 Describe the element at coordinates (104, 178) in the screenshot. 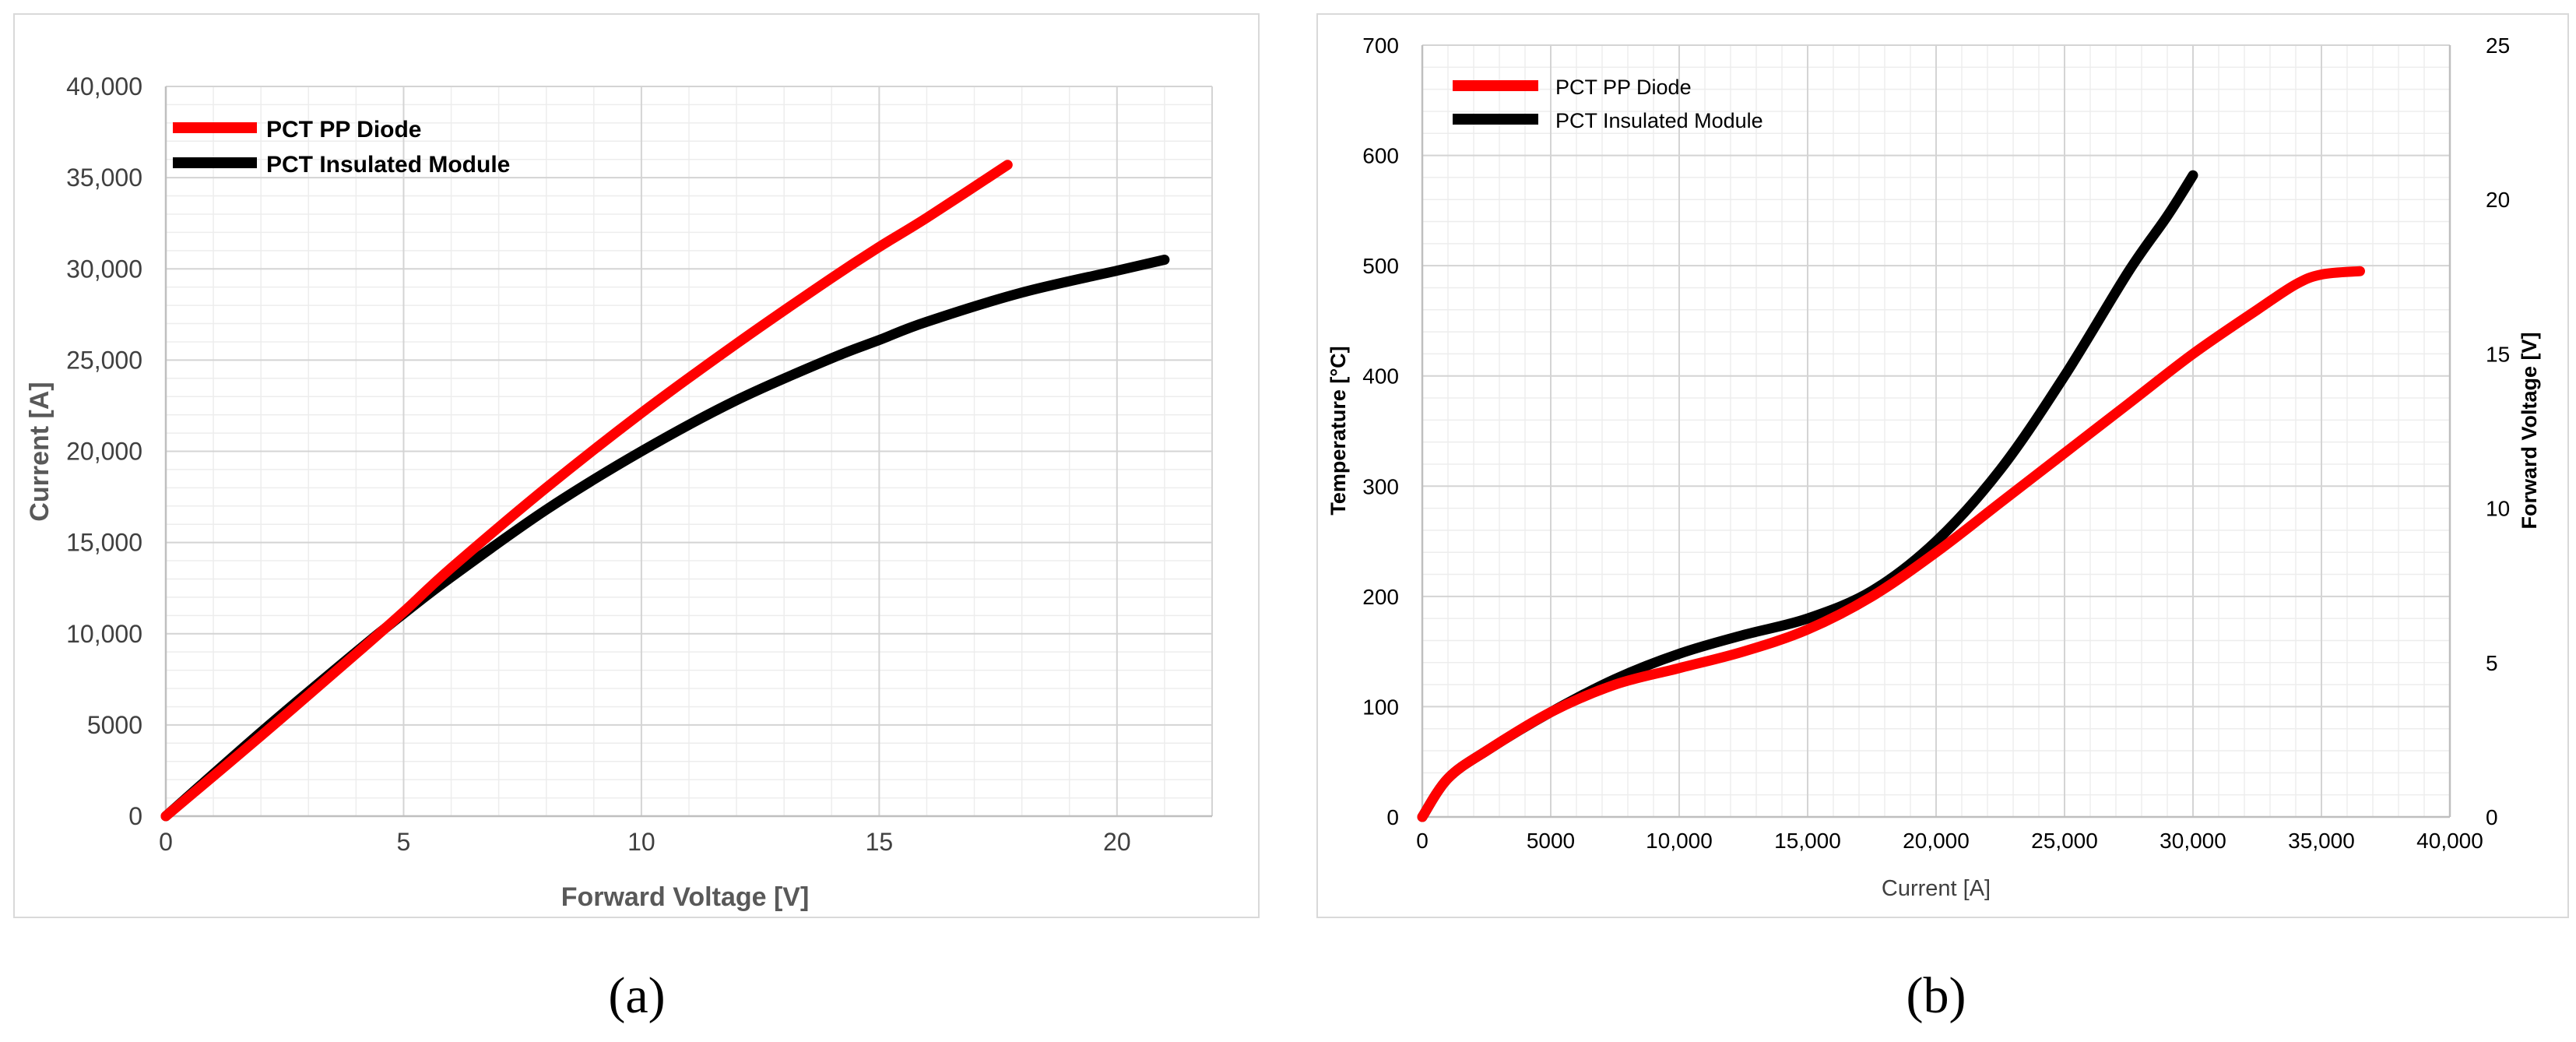

I see `panel-a-y-tick-label: 35,000` at that location.